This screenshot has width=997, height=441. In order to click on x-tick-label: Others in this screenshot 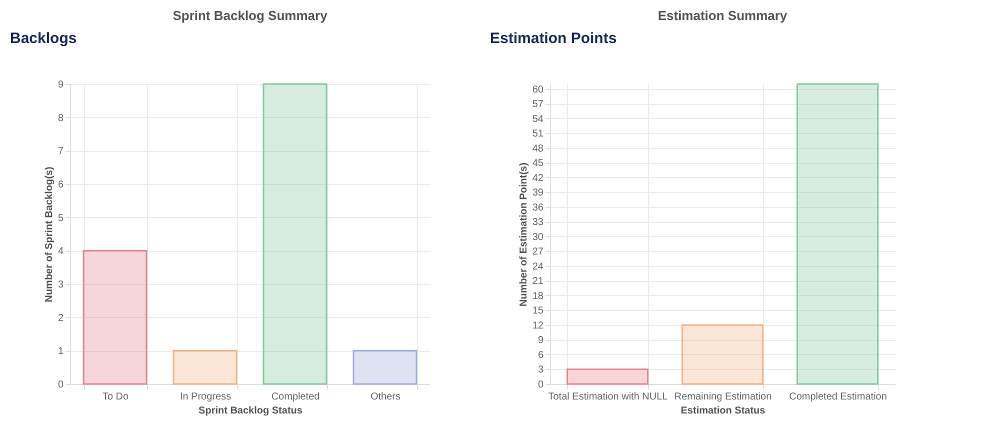, I will do `click(385, 397)`.